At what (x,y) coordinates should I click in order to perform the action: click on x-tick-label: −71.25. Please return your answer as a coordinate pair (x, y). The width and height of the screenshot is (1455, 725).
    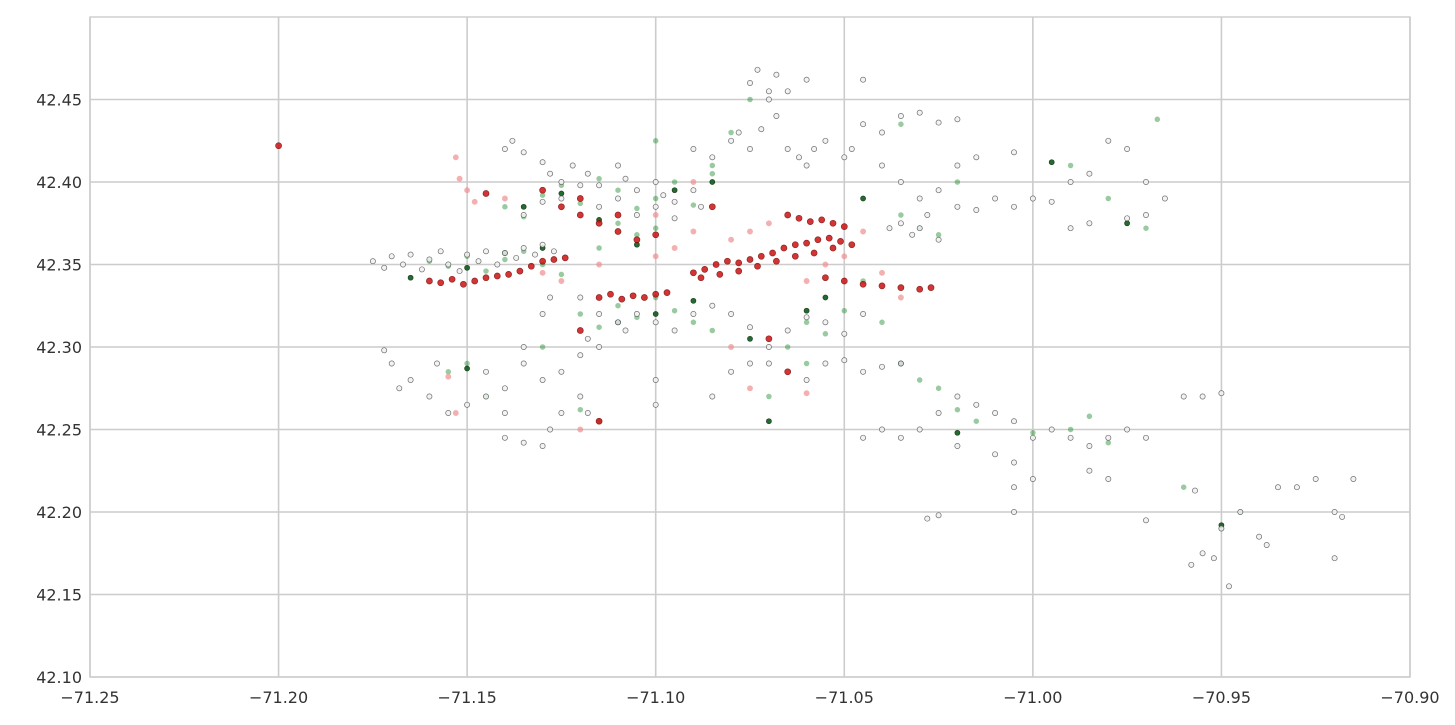
    Looking at the image, I should click on (89, 697).